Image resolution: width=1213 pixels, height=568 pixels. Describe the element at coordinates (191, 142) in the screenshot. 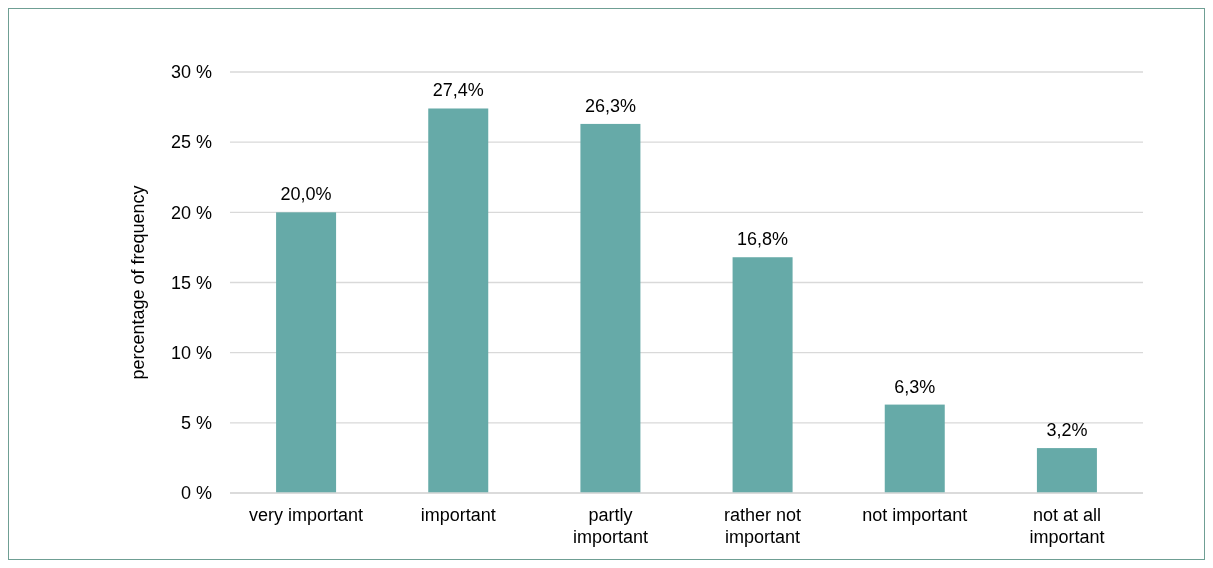

I see `y-tick-label: 25 %` at that location.